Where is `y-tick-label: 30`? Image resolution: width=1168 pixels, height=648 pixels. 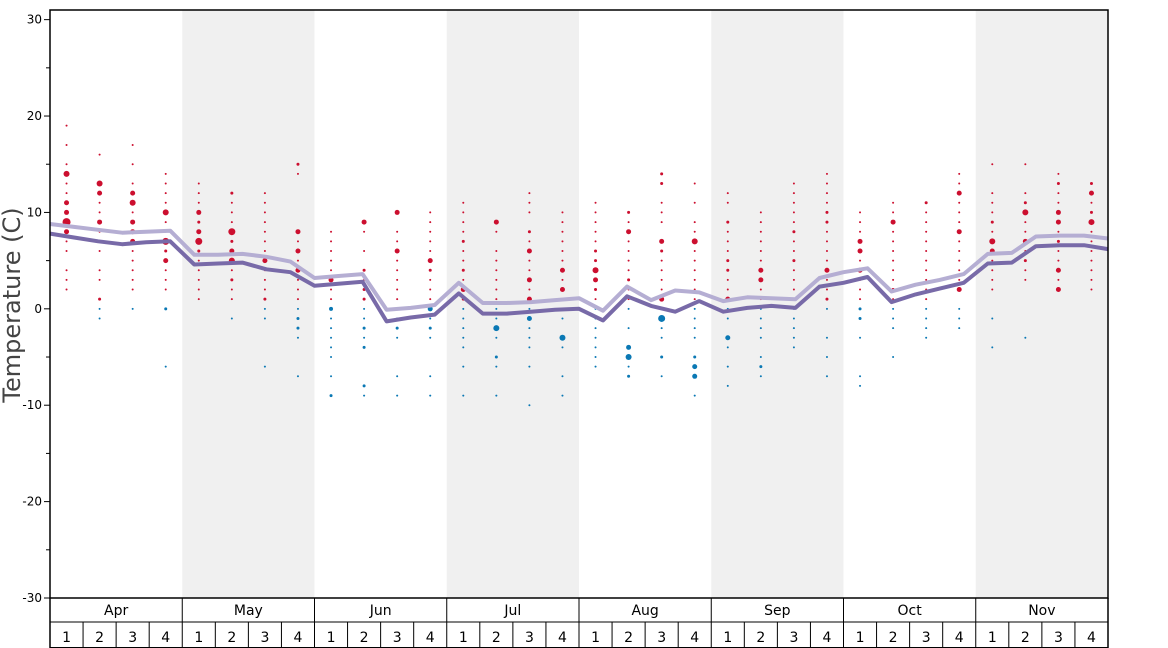 y-tick-label: 30 is located at coordinates (34, 20).